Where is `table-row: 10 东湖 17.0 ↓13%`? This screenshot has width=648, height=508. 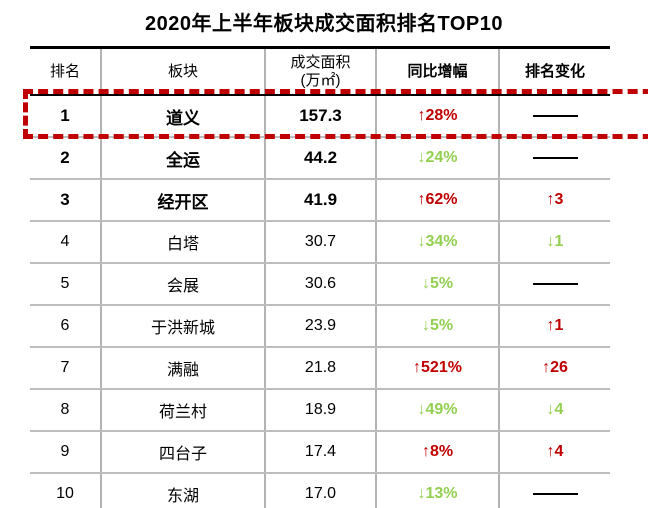 table-row: 10 东湖 17.0 ↓13% is located at coordinates (320, 490).